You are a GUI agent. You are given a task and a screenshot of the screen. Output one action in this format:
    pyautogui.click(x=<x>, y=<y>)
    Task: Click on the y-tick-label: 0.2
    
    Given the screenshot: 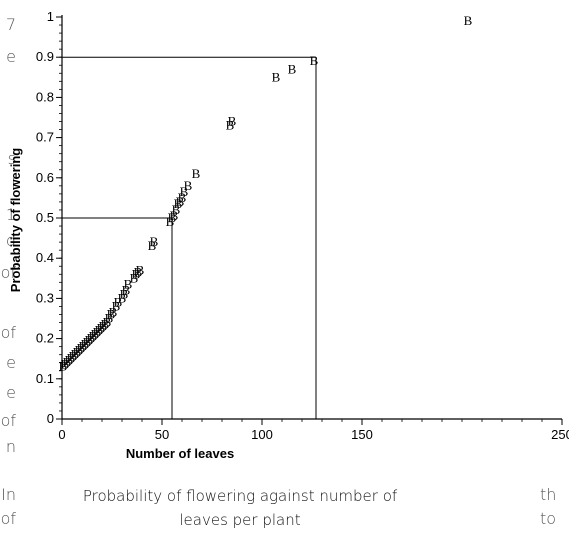 What is the action you would take?
    pyautogui.click(x=45, y=338)
    